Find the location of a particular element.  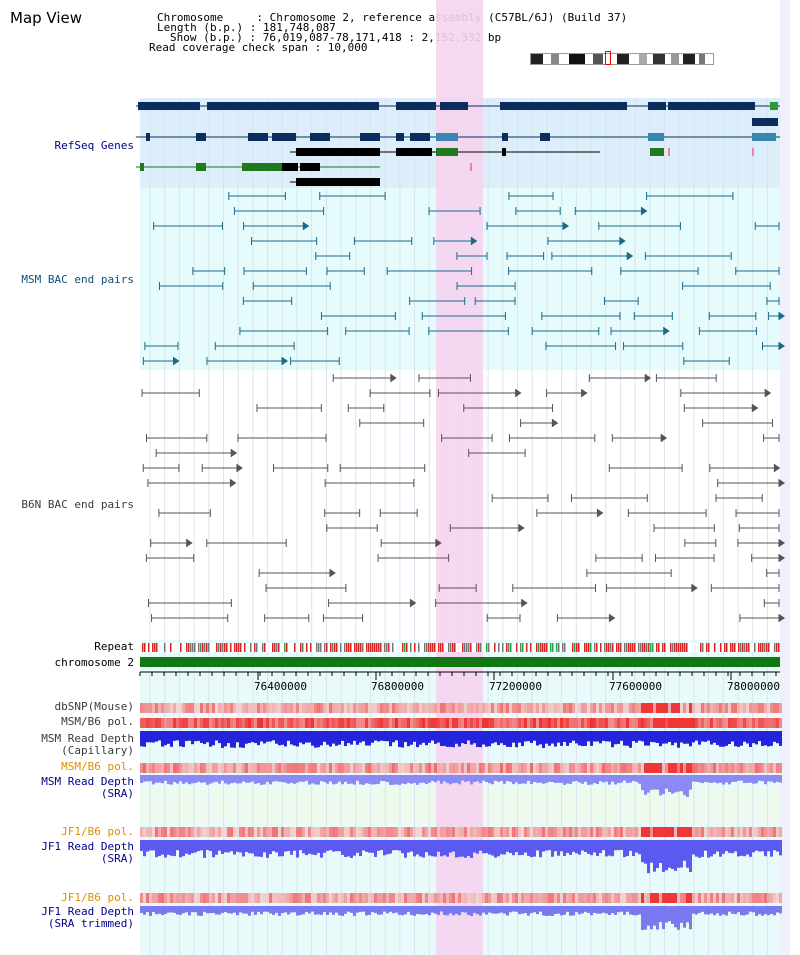

coverage-span-info: Read coverage check span : 10,000 is located at coordinates (258, 47).